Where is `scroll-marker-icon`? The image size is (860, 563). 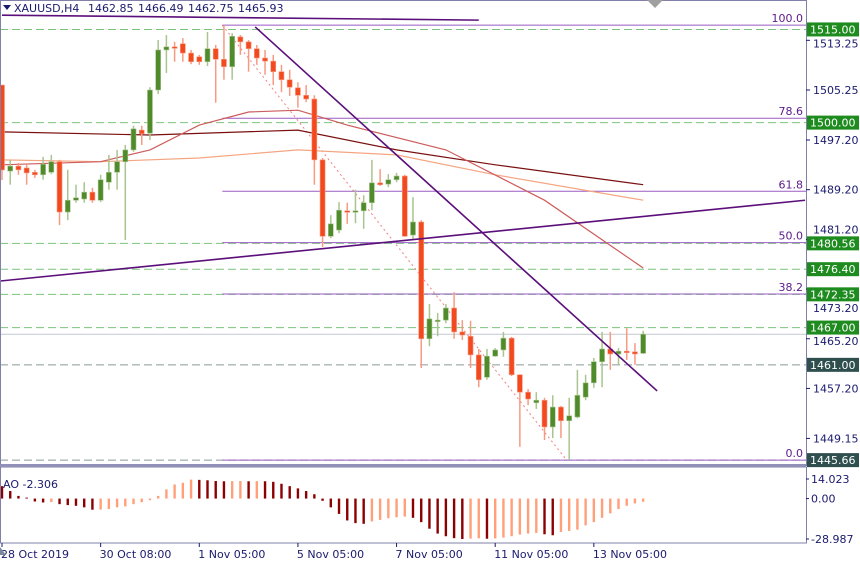 scroll-marker-icon is located at coordinates (3, 551).